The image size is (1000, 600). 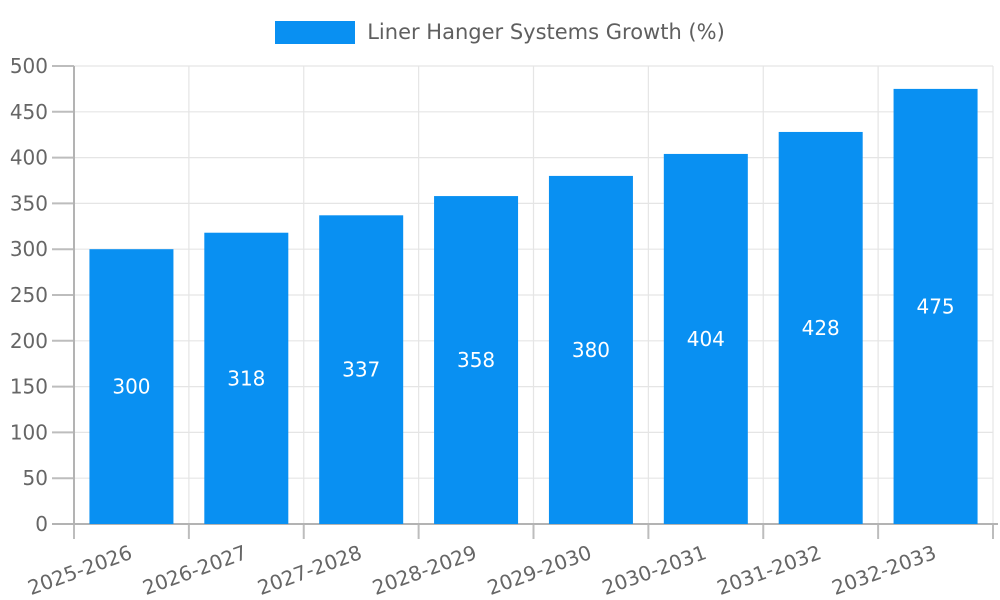 What do you see at coordinates (539, 570) in the screenshot?
I see `x-tick-label: 2029-2030` at bounding box center [539, 570].